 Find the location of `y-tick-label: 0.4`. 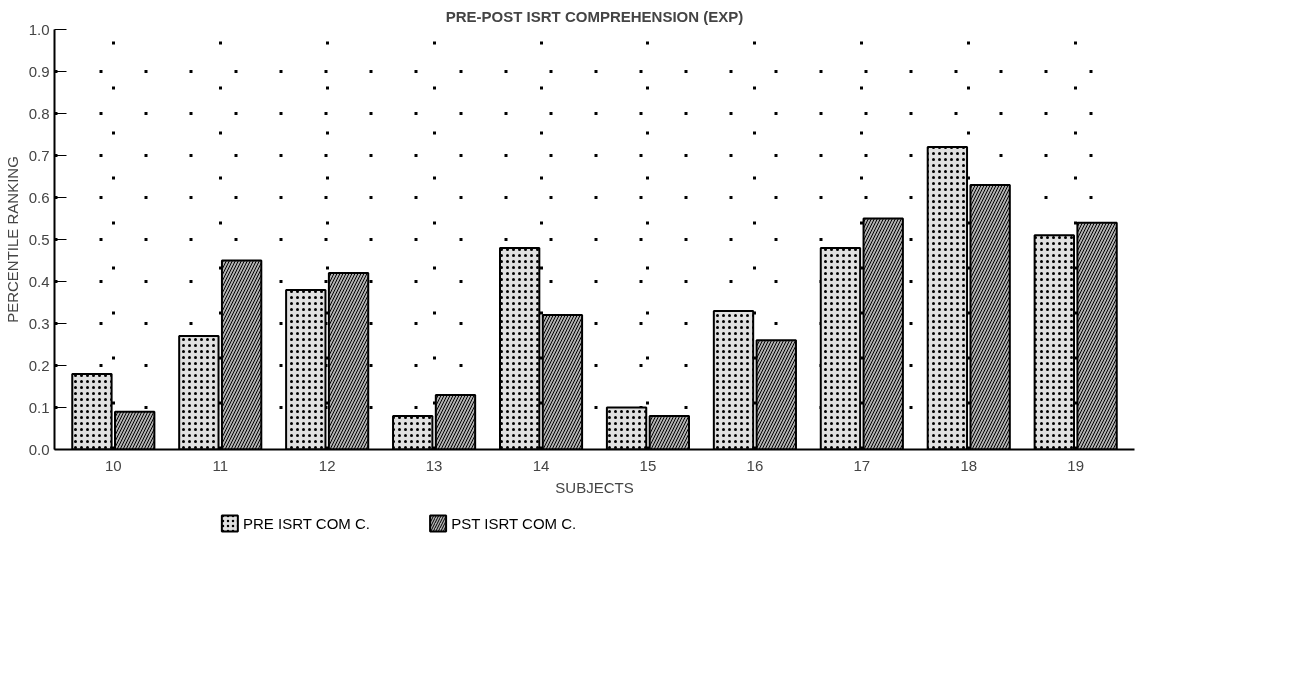

y-tick-label: 0.4 is located at coordinates (39, 281).